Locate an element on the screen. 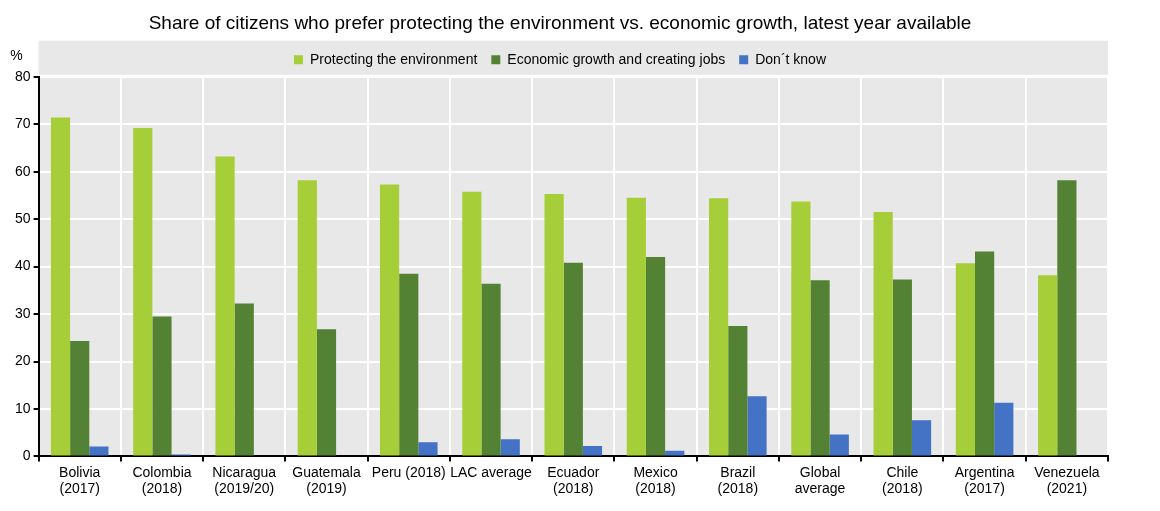 This screenshot has height=511, width=1160. y-axis-title: % is located at coordinates (16, 54).